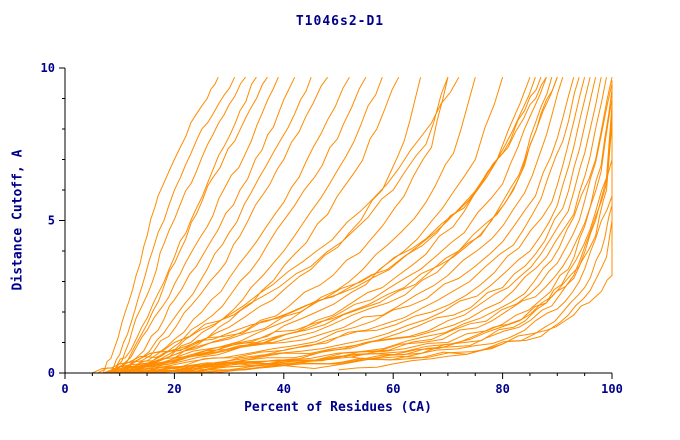 The image size is (680, 440). Describe the element at coordinates (174, 389) in the screenshot. I see `x-tick-label: 20` at that location.